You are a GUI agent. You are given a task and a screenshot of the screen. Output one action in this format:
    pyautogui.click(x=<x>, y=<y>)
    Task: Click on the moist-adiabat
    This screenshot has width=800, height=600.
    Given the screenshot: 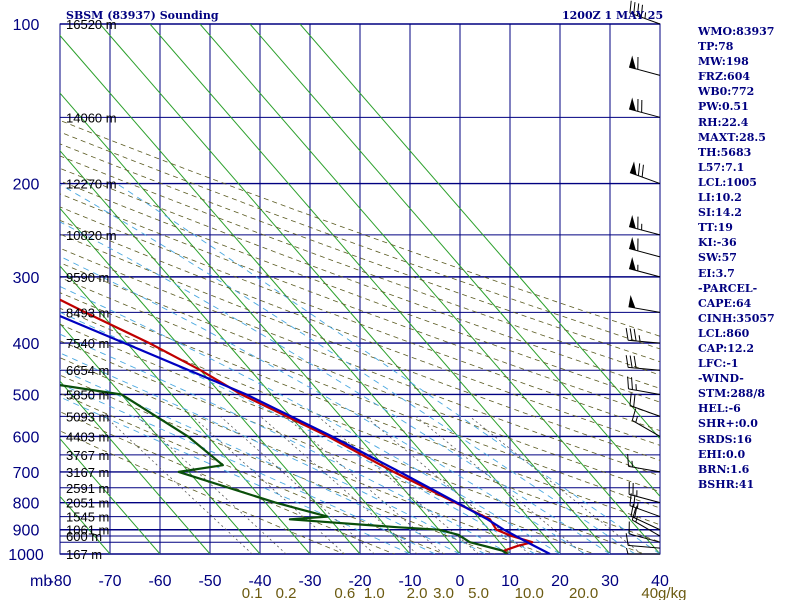 What is the action you would take?
    pyautogui.click(x=235, y=475)
    